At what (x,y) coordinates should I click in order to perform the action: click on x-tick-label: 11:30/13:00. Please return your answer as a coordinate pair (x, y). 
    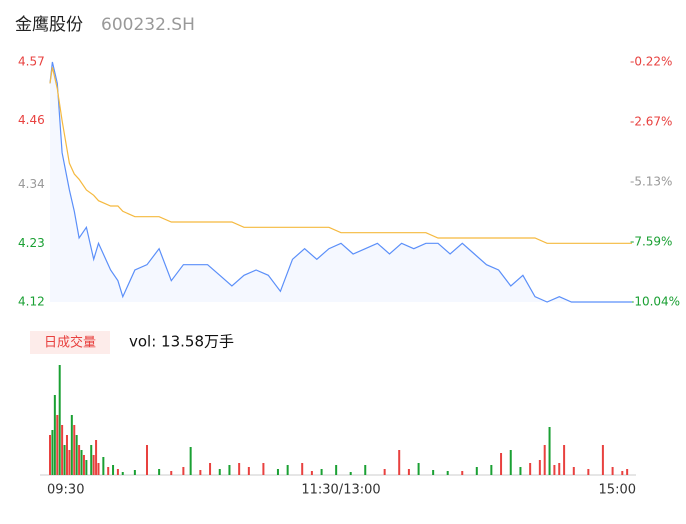
    Looking at the image, I should click on (340, 490).